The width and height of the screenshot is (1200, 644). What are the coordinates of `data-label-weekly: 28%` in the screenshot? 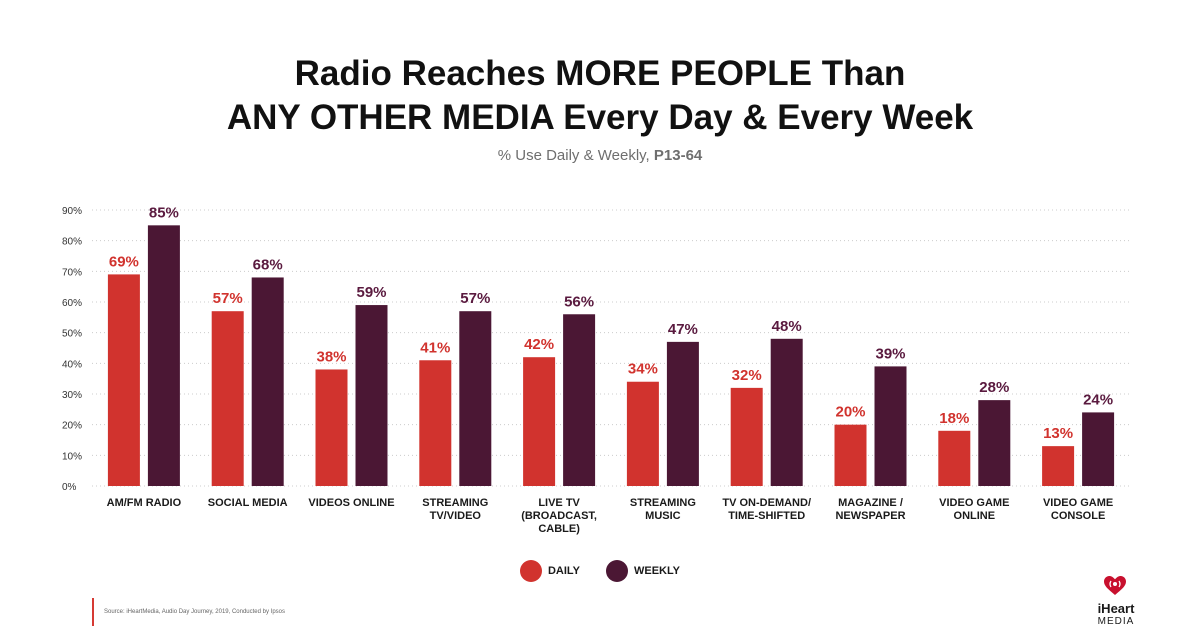 It's located at (994, 387).